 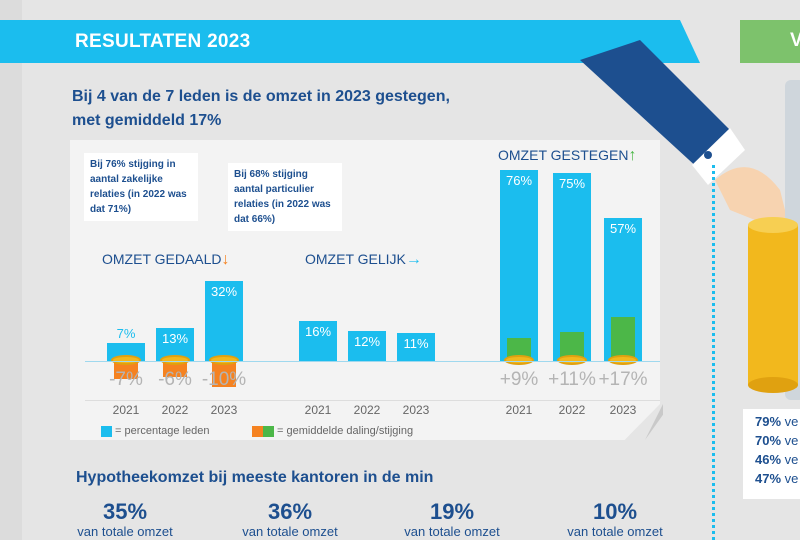 I want to click on legend-swatch-orange, so click(x=257, y=432).